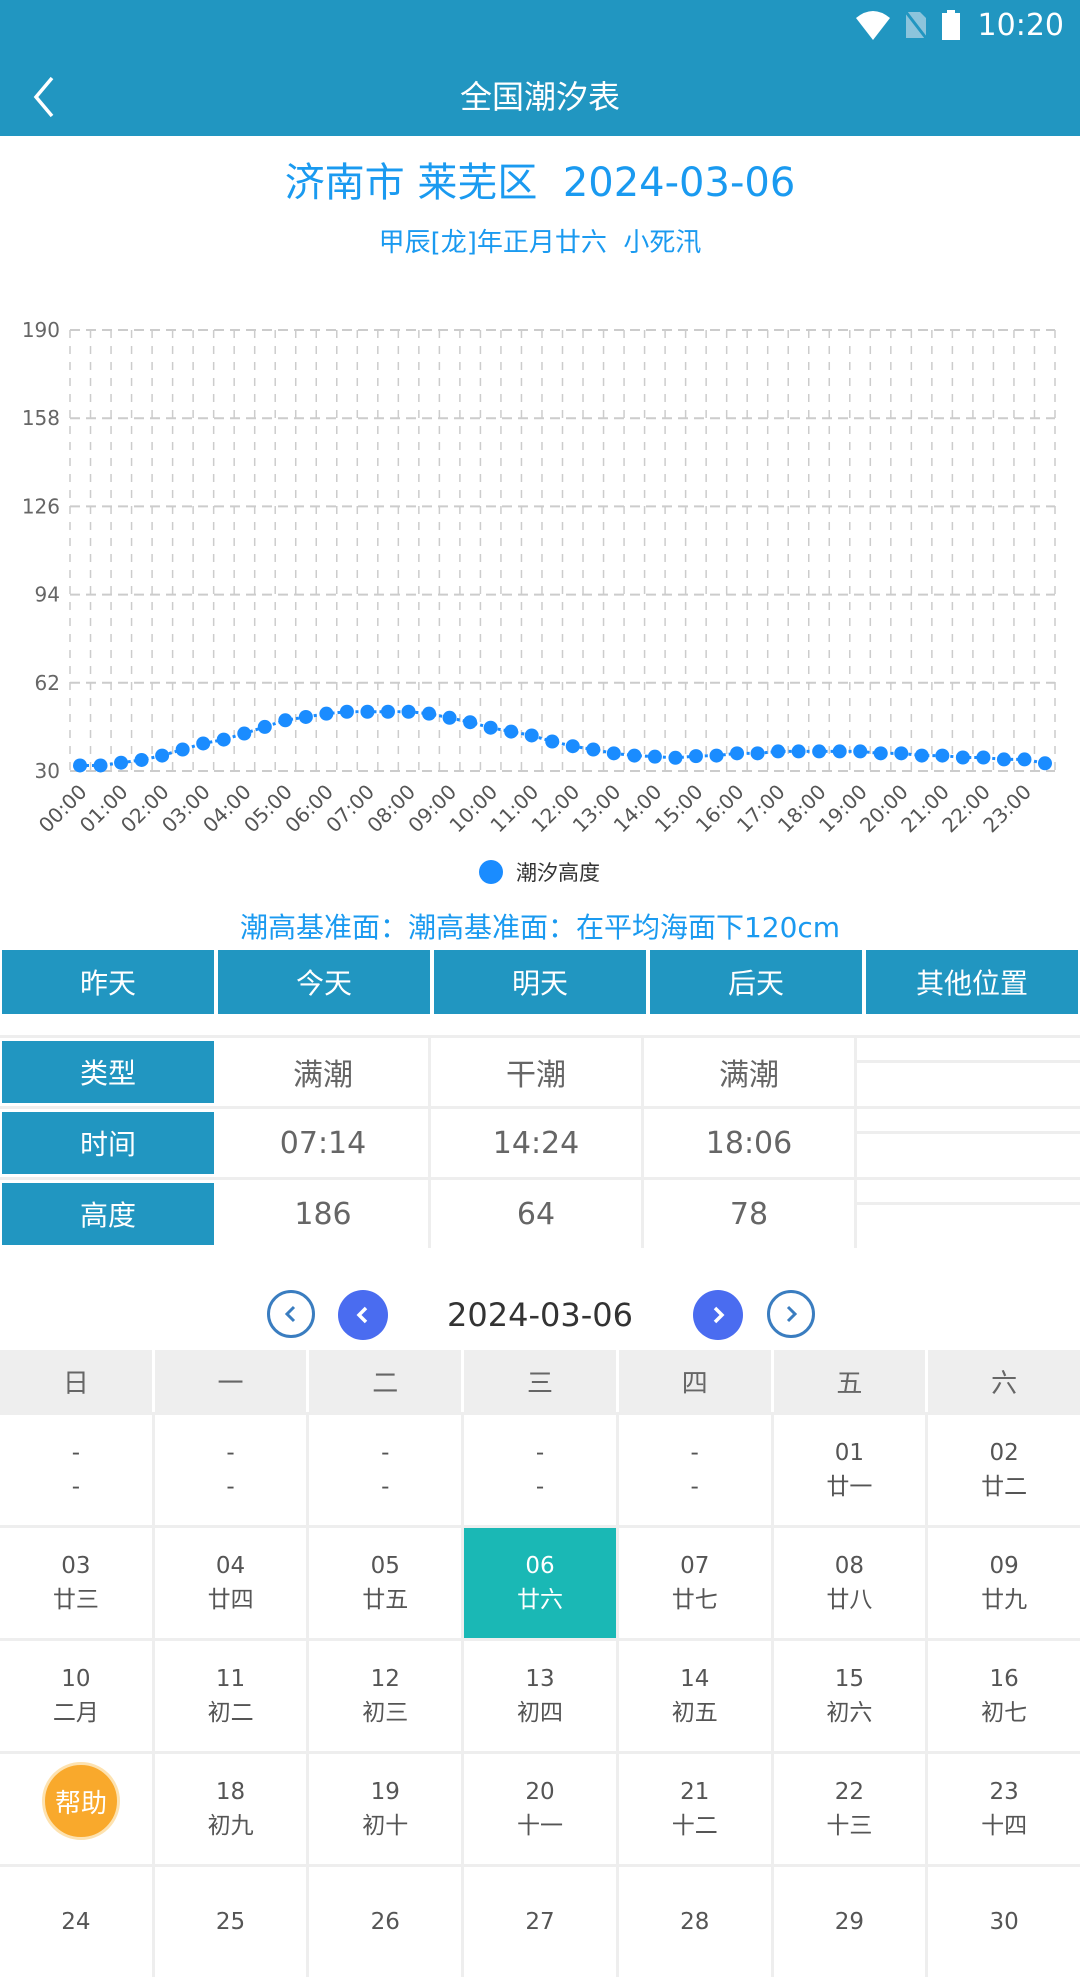  I want to click on calendar-day: 06 廿六, so click(540, 1583).